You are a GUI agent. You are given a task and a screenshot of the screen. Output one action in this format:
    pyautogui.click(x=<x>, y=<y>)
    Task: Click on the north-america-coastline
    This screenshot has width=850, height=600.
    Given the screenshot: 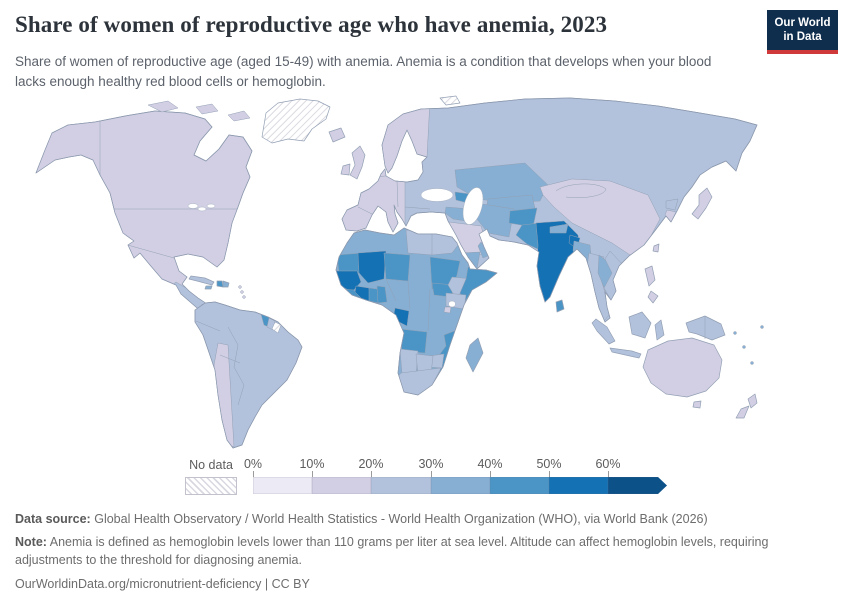 What is the action you would take?
    pyautogui.click(x=144, y=213)
    